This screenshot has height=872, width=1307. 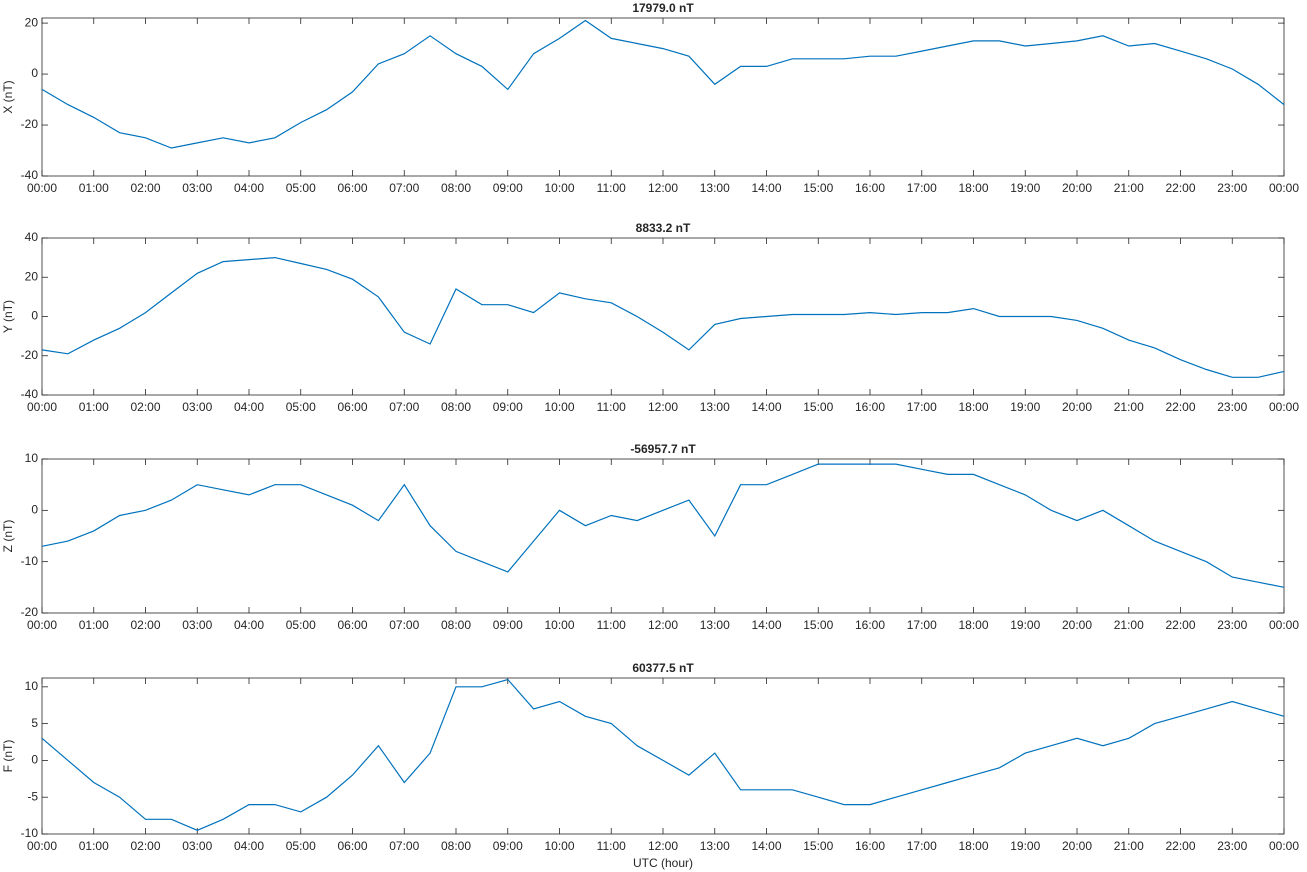 What do you see at coordinates (8, 756) in the screenshot?
I see `y-axis-label: F (nT)` at bounding box center [8, 756].